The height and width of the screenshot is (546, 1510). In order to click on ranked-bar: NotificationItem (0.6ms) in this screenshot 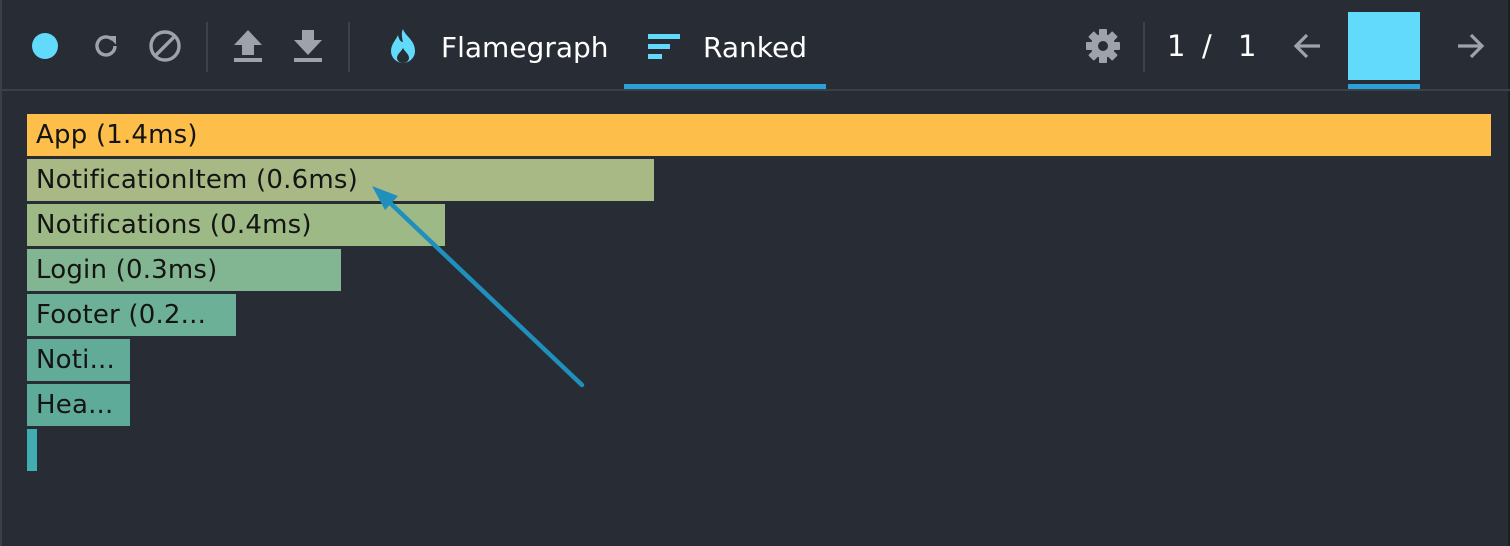, I will do `click(340, 180)`.